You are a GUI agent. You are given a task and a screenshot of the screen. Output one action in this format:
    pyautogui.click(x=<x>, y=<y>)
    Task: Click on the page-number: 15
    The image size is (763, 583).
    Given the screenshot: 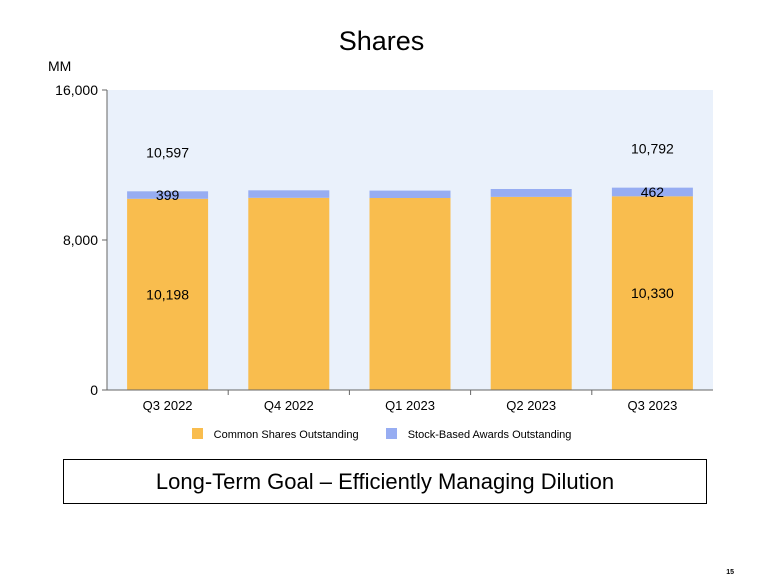 What is the action you would take?
    pyautogui.click(x=730, y=572)
    